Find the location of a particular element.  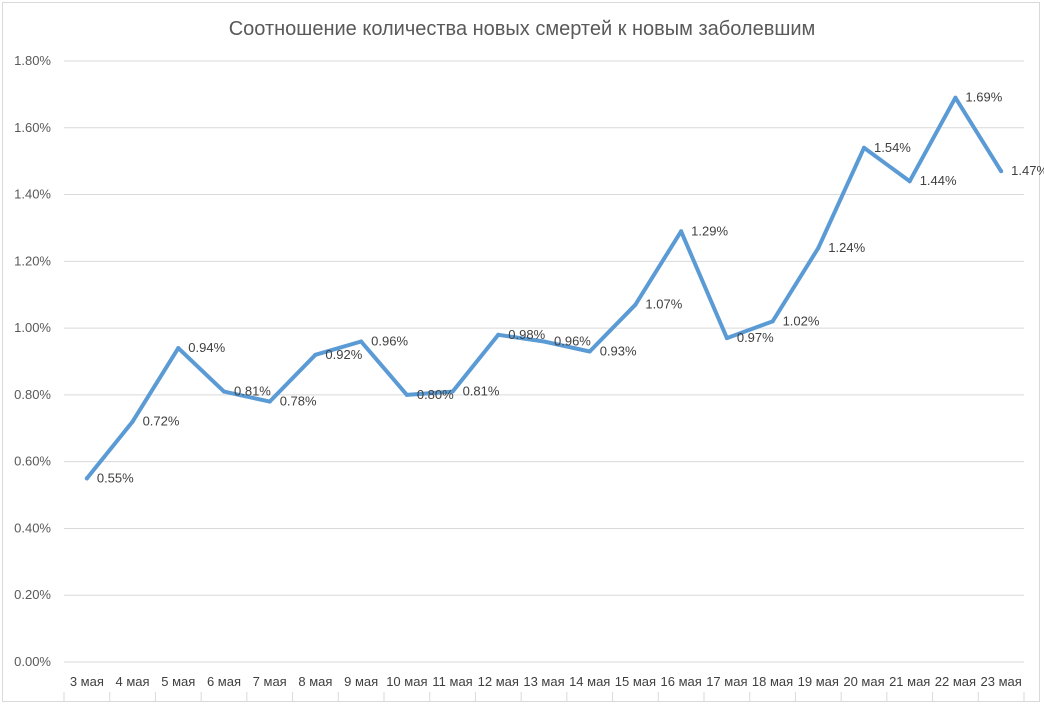

data-label: 1.69% is located at coordinates (983, 97).